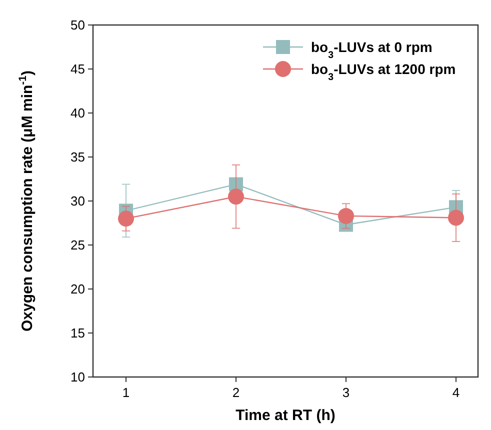  What do you see at coordinates (236, 392) in the screenshot?
I see `x-tick-label: 2` at bounding box center [236, 392].